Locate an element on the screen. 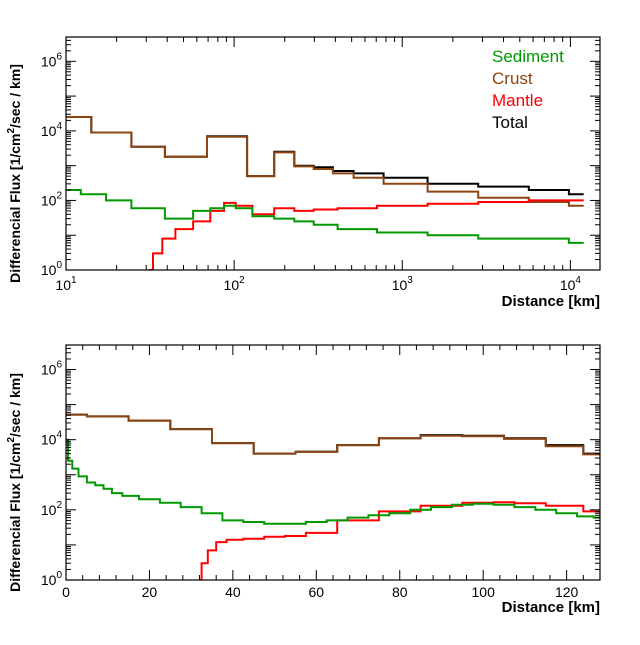  x-tick-label: 80 is located at coordinates (400, 592).